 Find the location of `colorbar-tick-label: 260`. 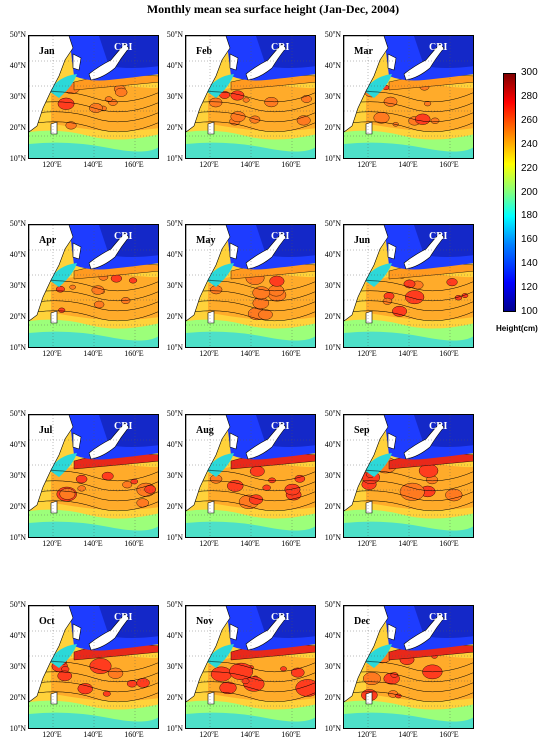

colorbar-tick-label: 260 is located at coordinates (529, 120).